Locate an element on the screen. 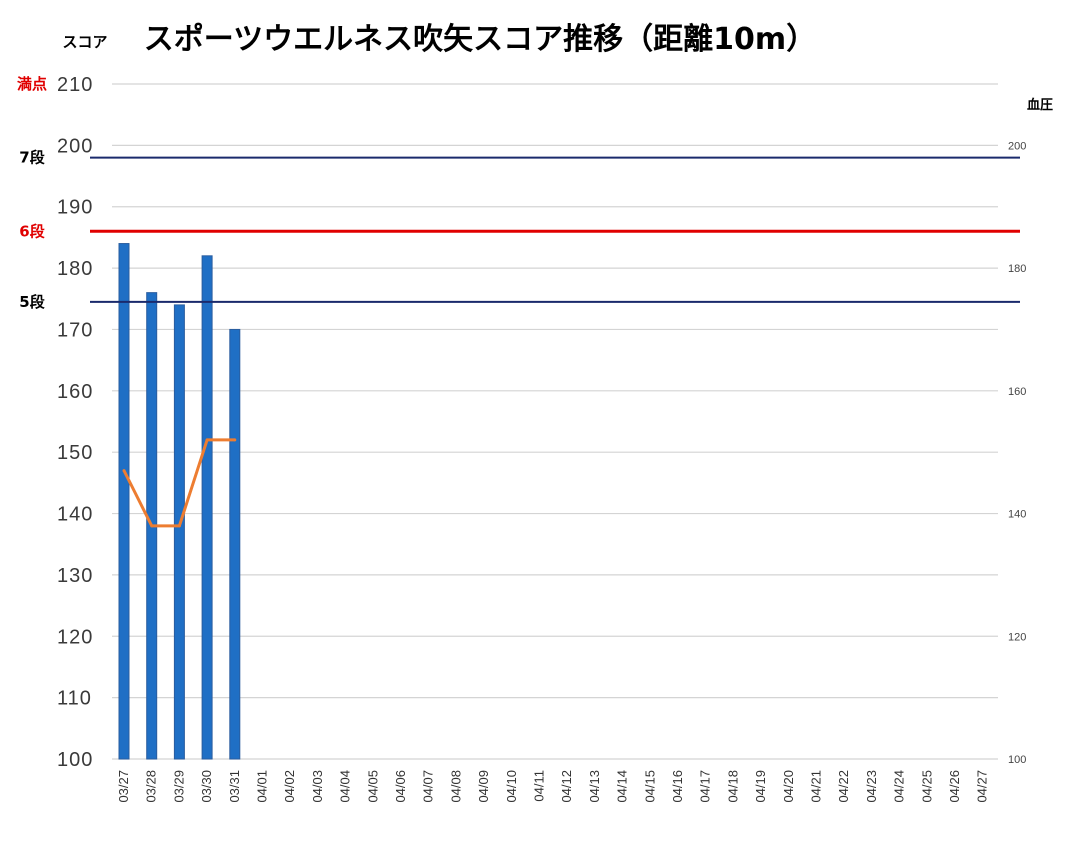 The image size is (1080, 843). y2-tick-label: 160 is located at coordinates (1017, 392).